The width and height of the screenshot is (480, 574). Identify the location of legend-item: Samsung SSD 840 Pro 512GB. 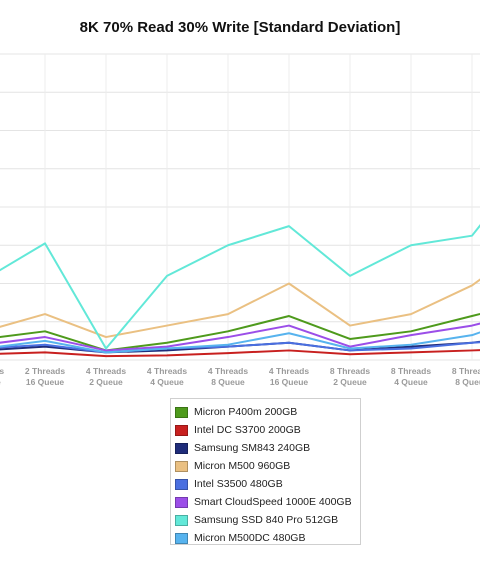
(267, 520).